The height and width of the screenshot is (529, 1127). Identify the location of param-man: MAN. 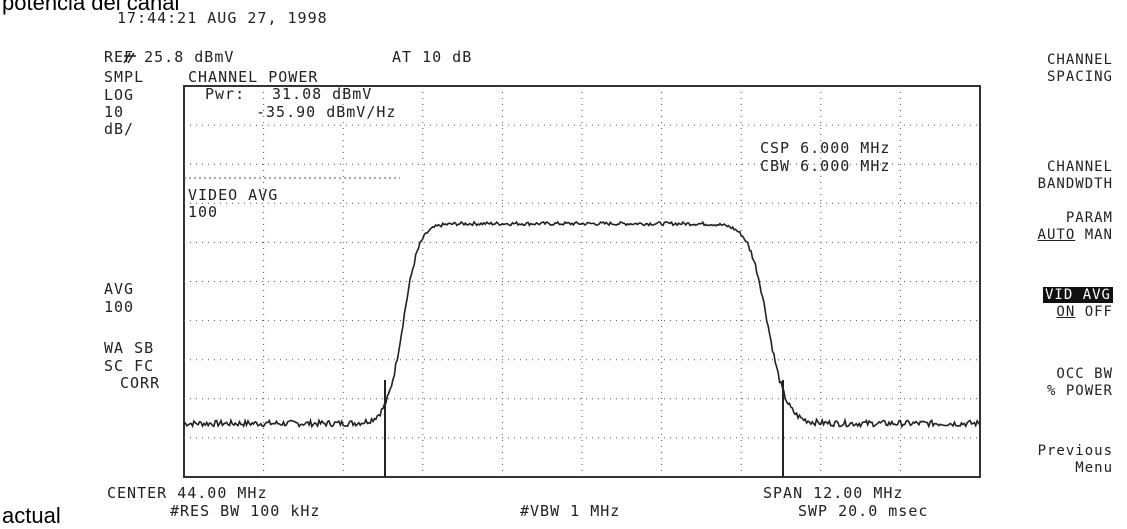
(1098, 235).